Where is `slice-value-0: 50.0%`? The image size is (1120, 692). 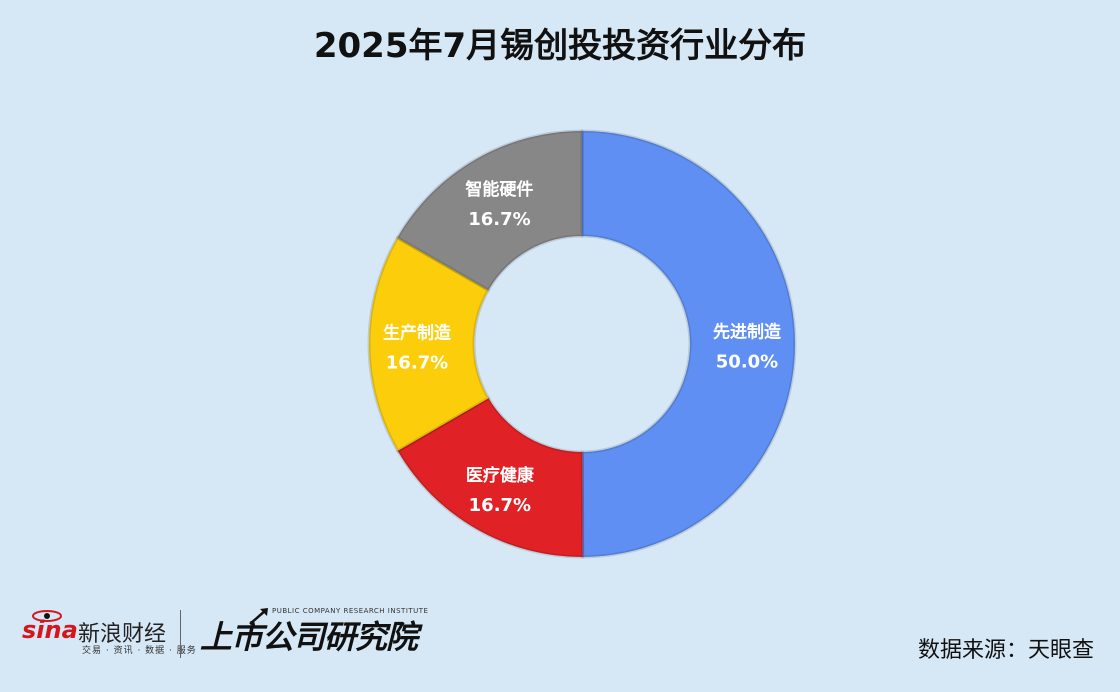
slice-value-0: 50.0% is located at coordinates (747, 362).